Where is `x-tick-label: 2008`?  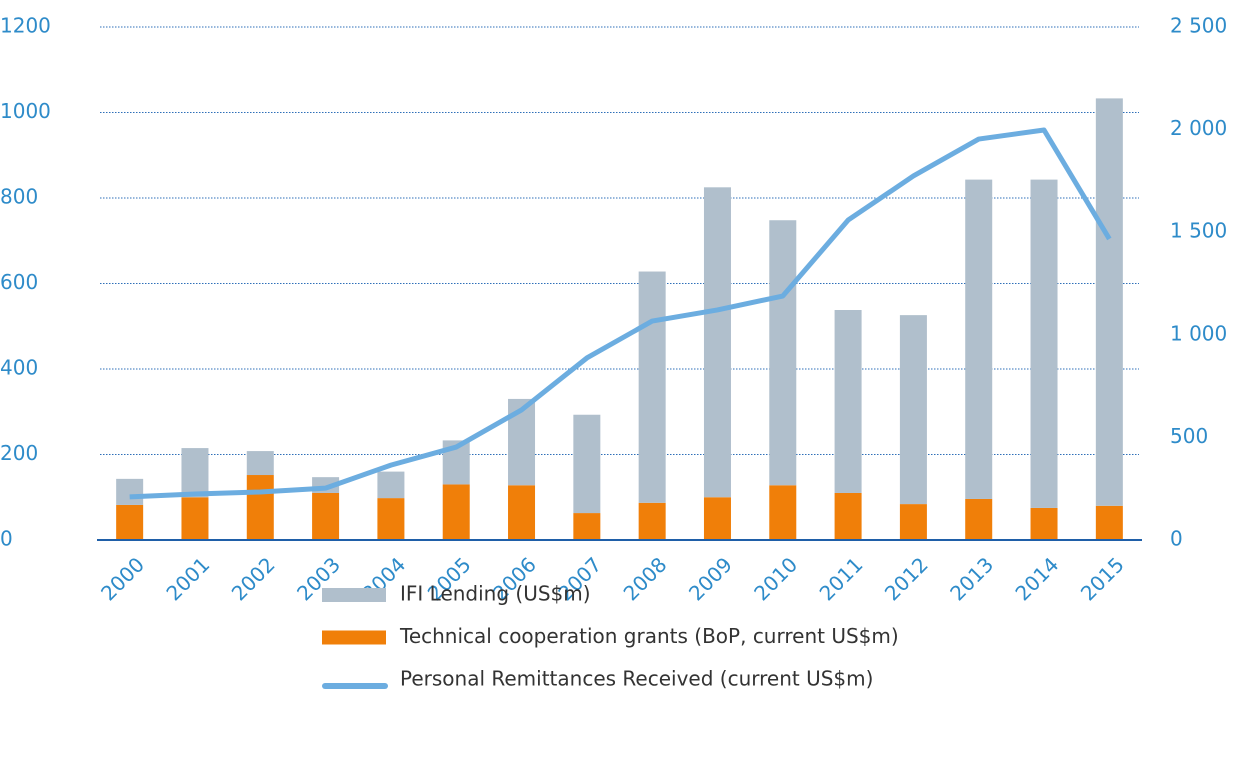 x-tick-label: 2008 is located at coordinates (645, 578).